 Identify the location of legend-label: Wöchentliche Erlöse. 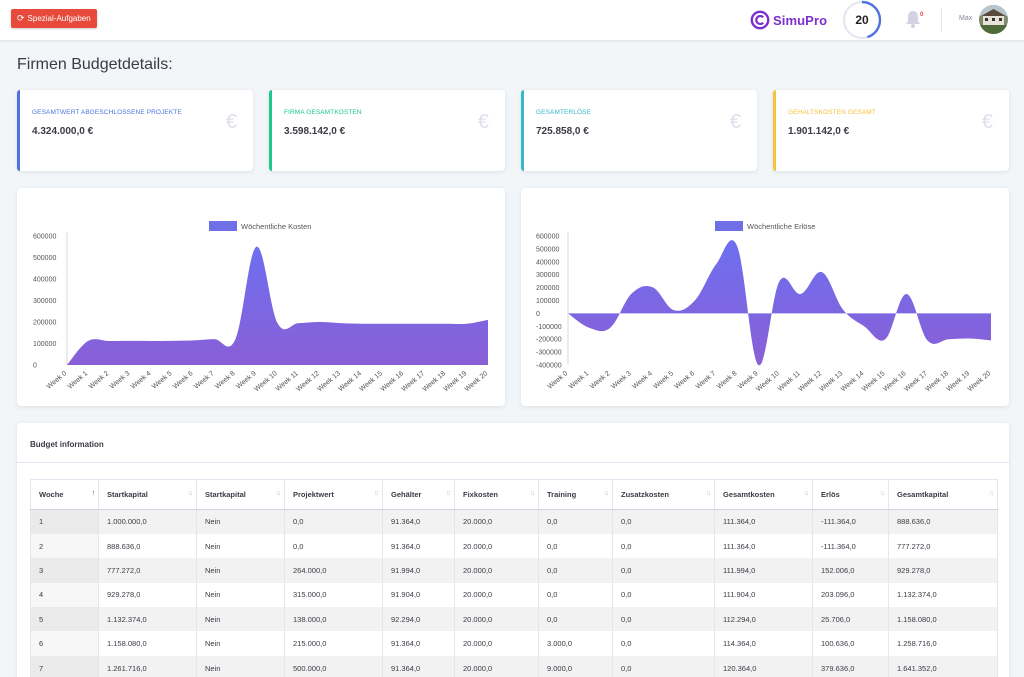
(781, 226).